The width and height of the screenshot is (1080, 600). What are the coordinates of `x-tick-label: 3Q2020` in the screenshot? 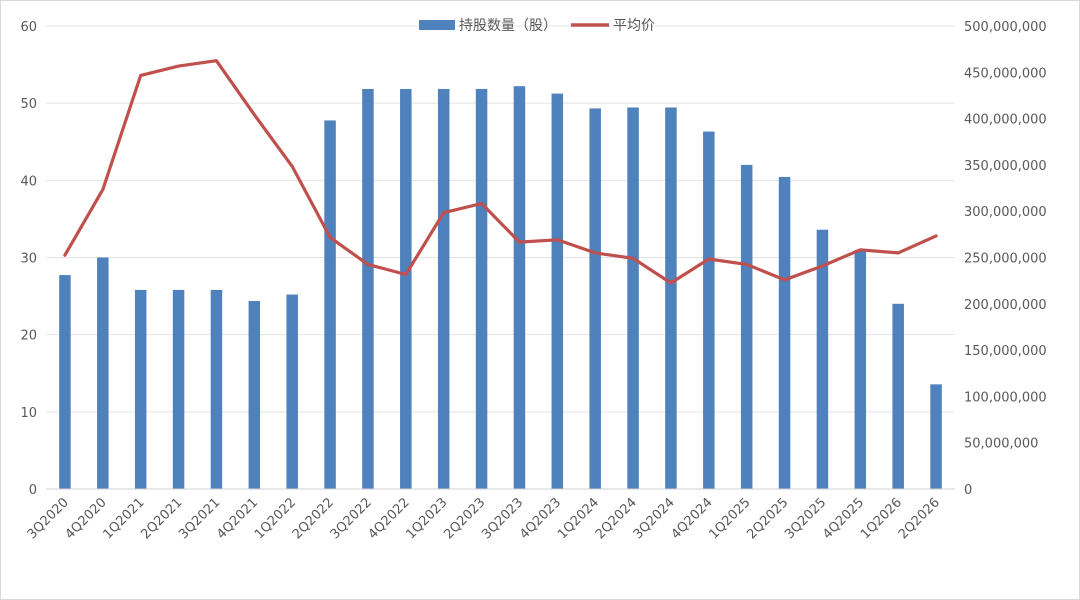 It's located at (48, 518).